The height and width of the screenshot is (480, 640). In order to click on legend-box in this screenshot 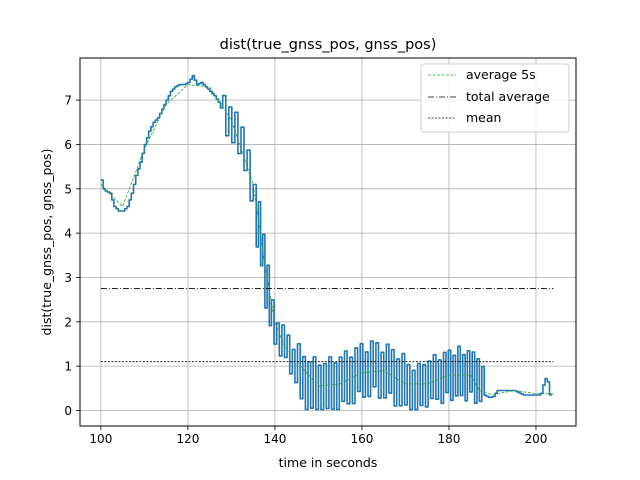, I will do `click(495, 98)`.